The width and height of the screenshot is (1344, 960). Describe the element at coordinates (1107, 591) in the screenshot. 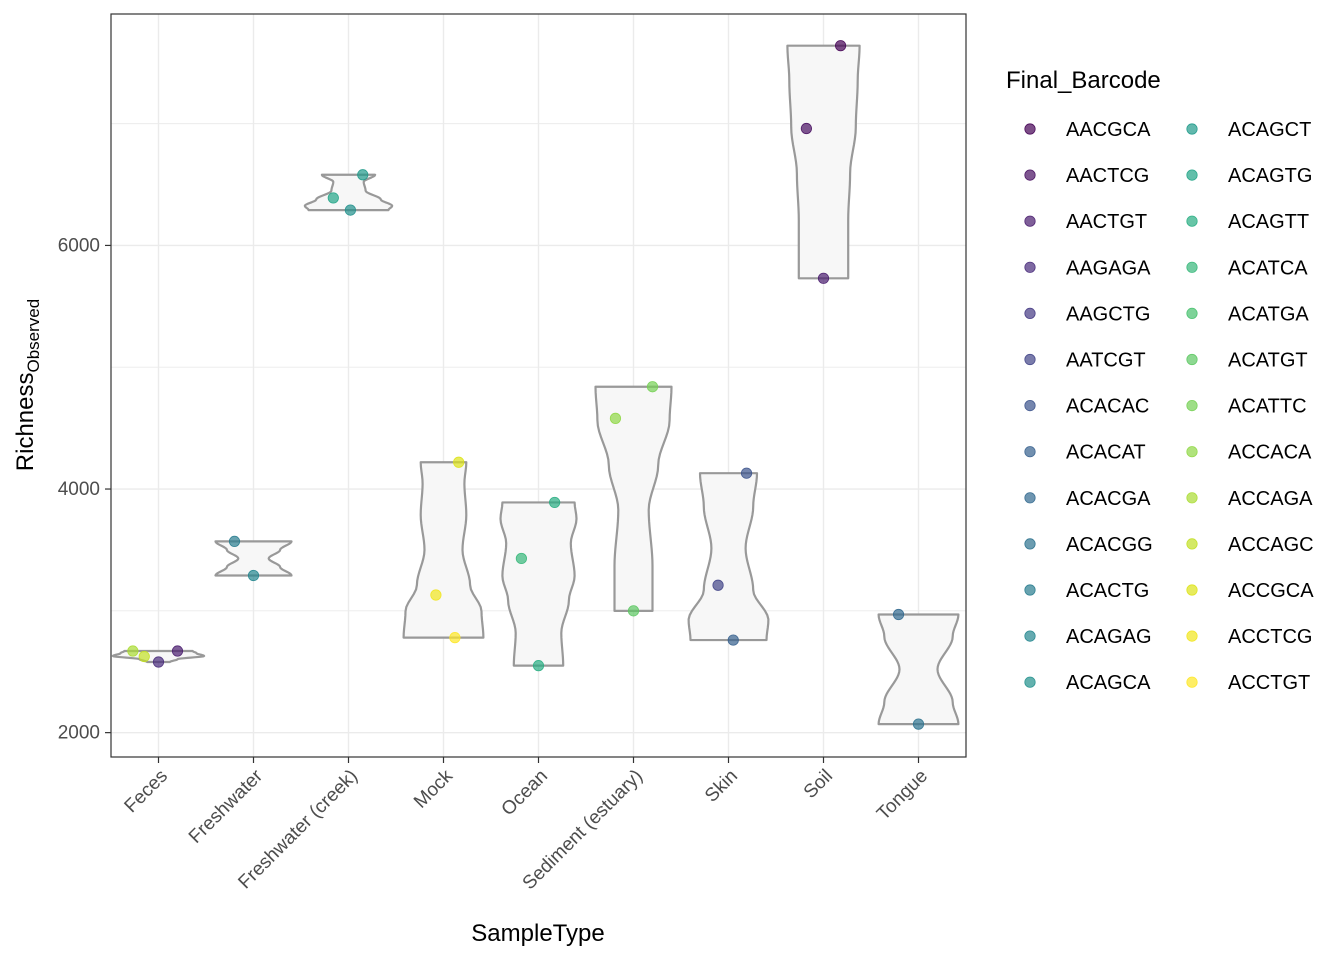

I see `legend-label-acactg: ACACTG` at that location.